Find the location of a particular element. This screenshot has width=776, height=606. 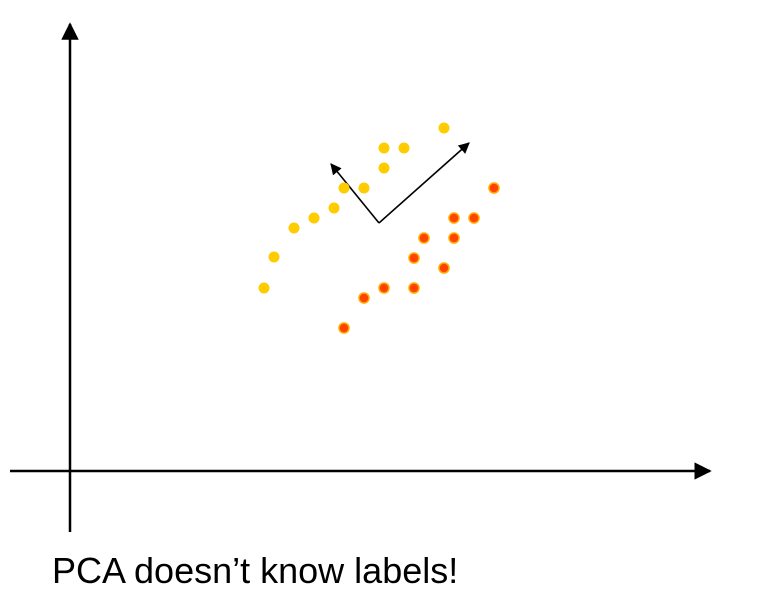

principal-component-arrows is located at coordinates (400, 183).